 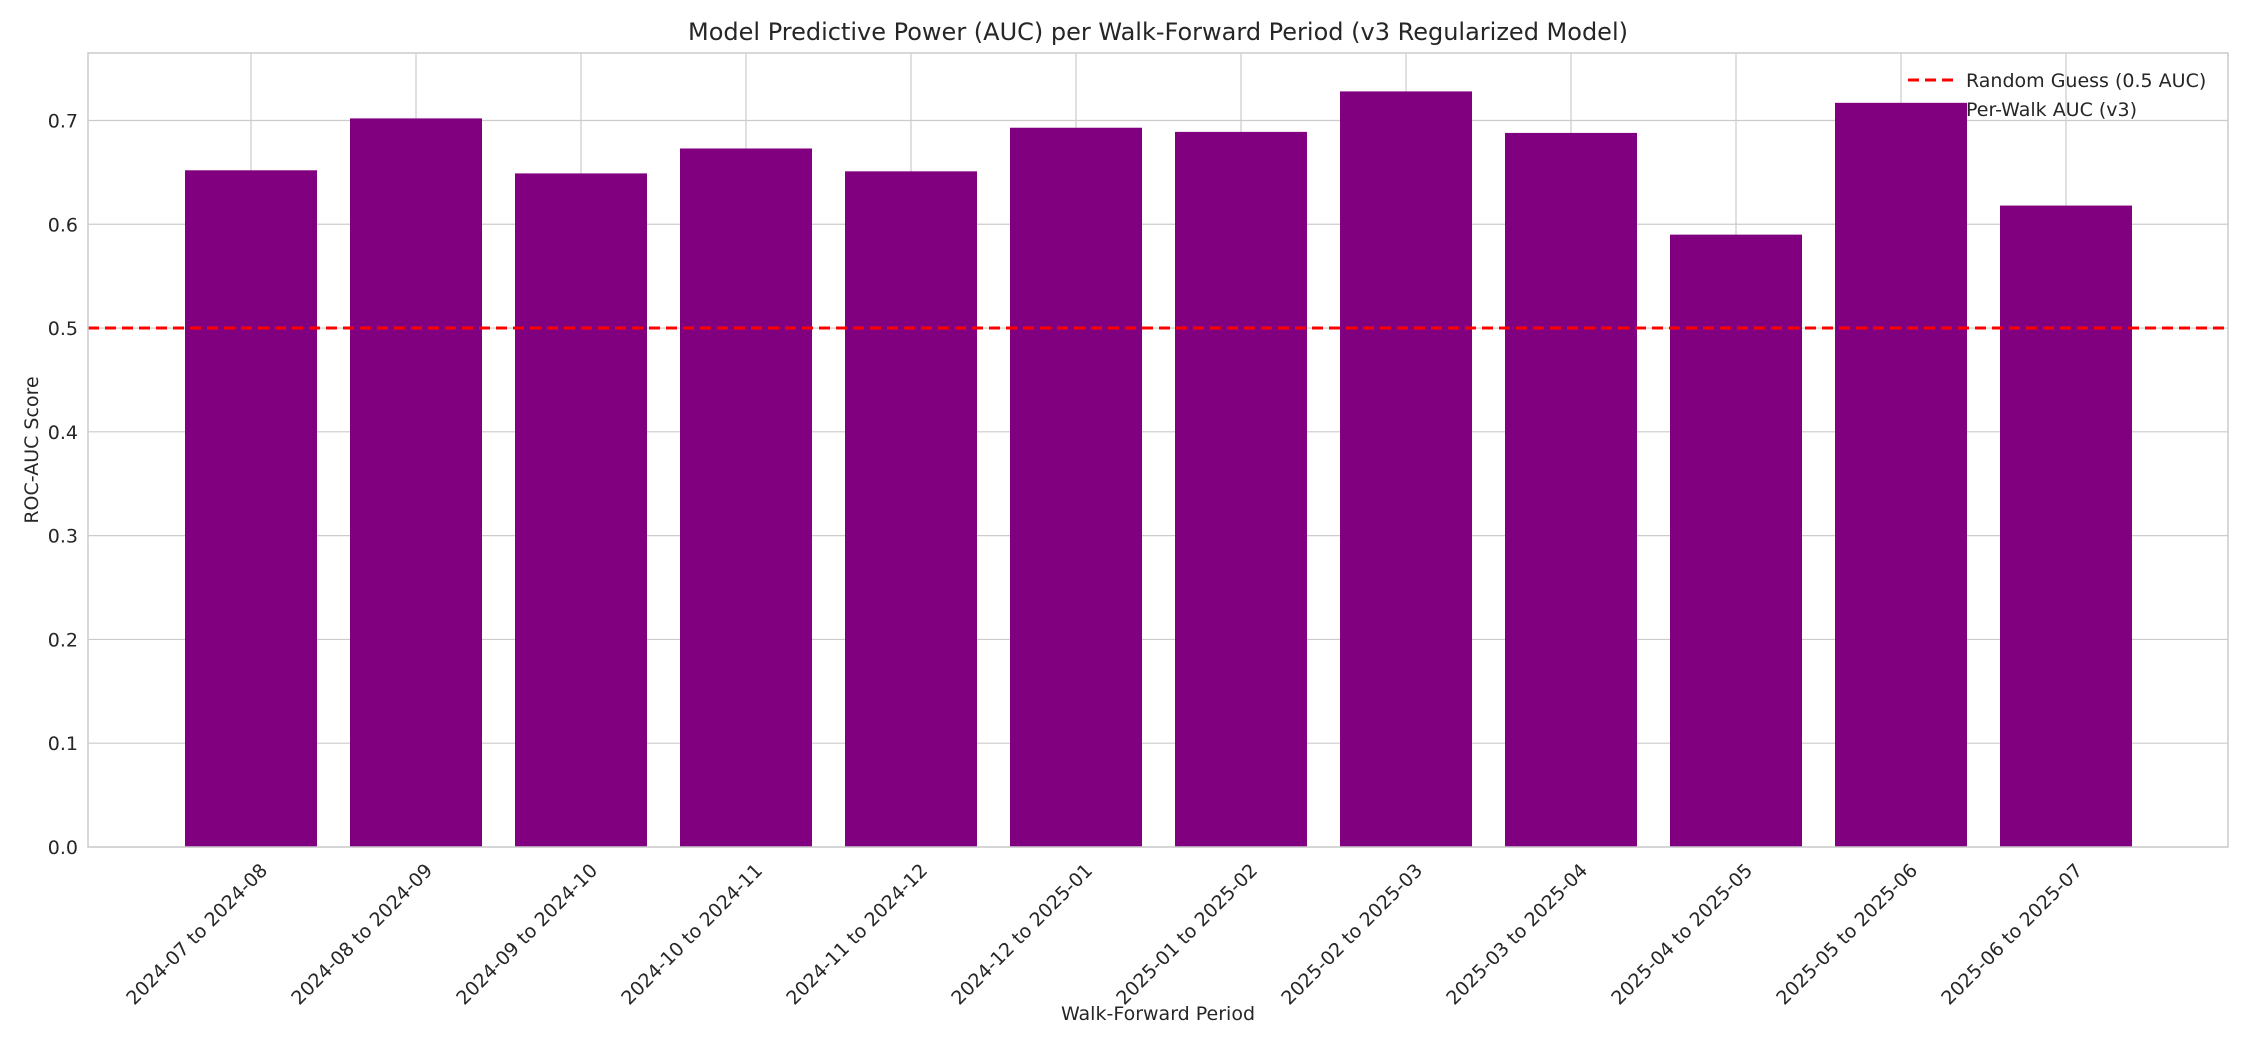 What do you see at coordinates (1158, 1014) in the screenshot?
I see `x-axis-title: Walk-Forward Period` at bounding box center [1158, 1014].